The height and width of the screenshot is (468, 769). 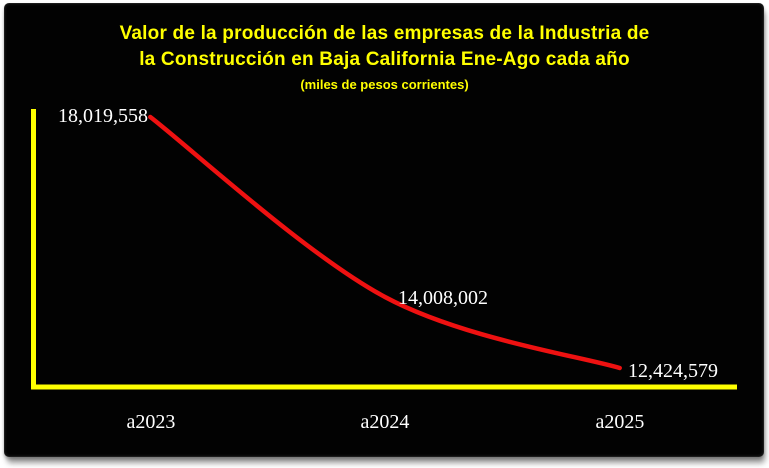 What do you see at coordinates (673, 371) in the screenshot?
I see `value-label-a2025: 12,424,579` at bounding box center [673, 371].